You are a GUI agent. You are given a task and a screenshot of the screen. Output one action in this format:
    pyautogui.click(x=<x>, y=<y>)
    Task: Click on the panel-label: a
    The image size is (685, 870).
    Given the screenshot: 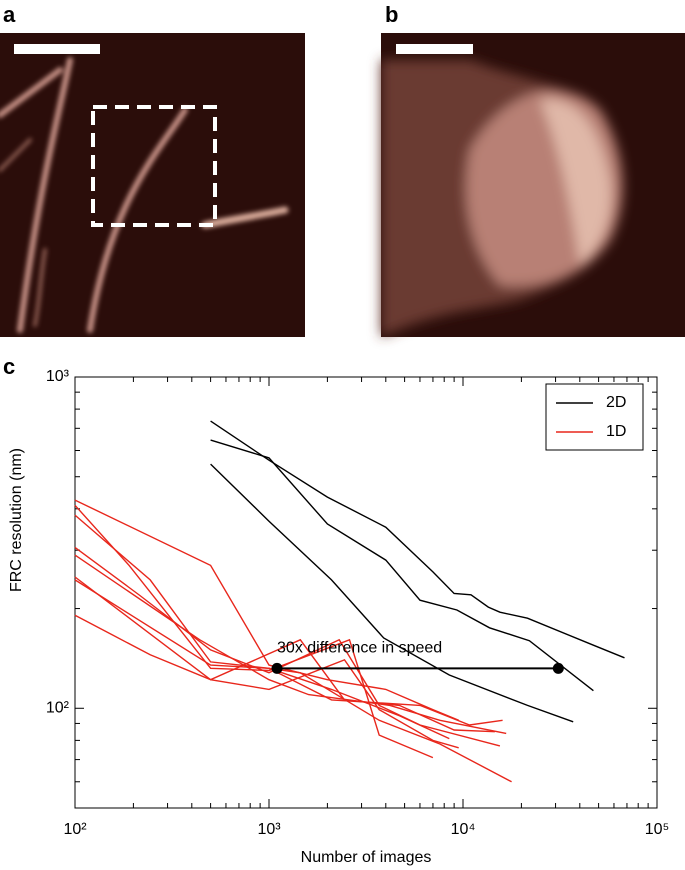 What is the action you would take?
    pyautogui.click(x=9, y=14)
    